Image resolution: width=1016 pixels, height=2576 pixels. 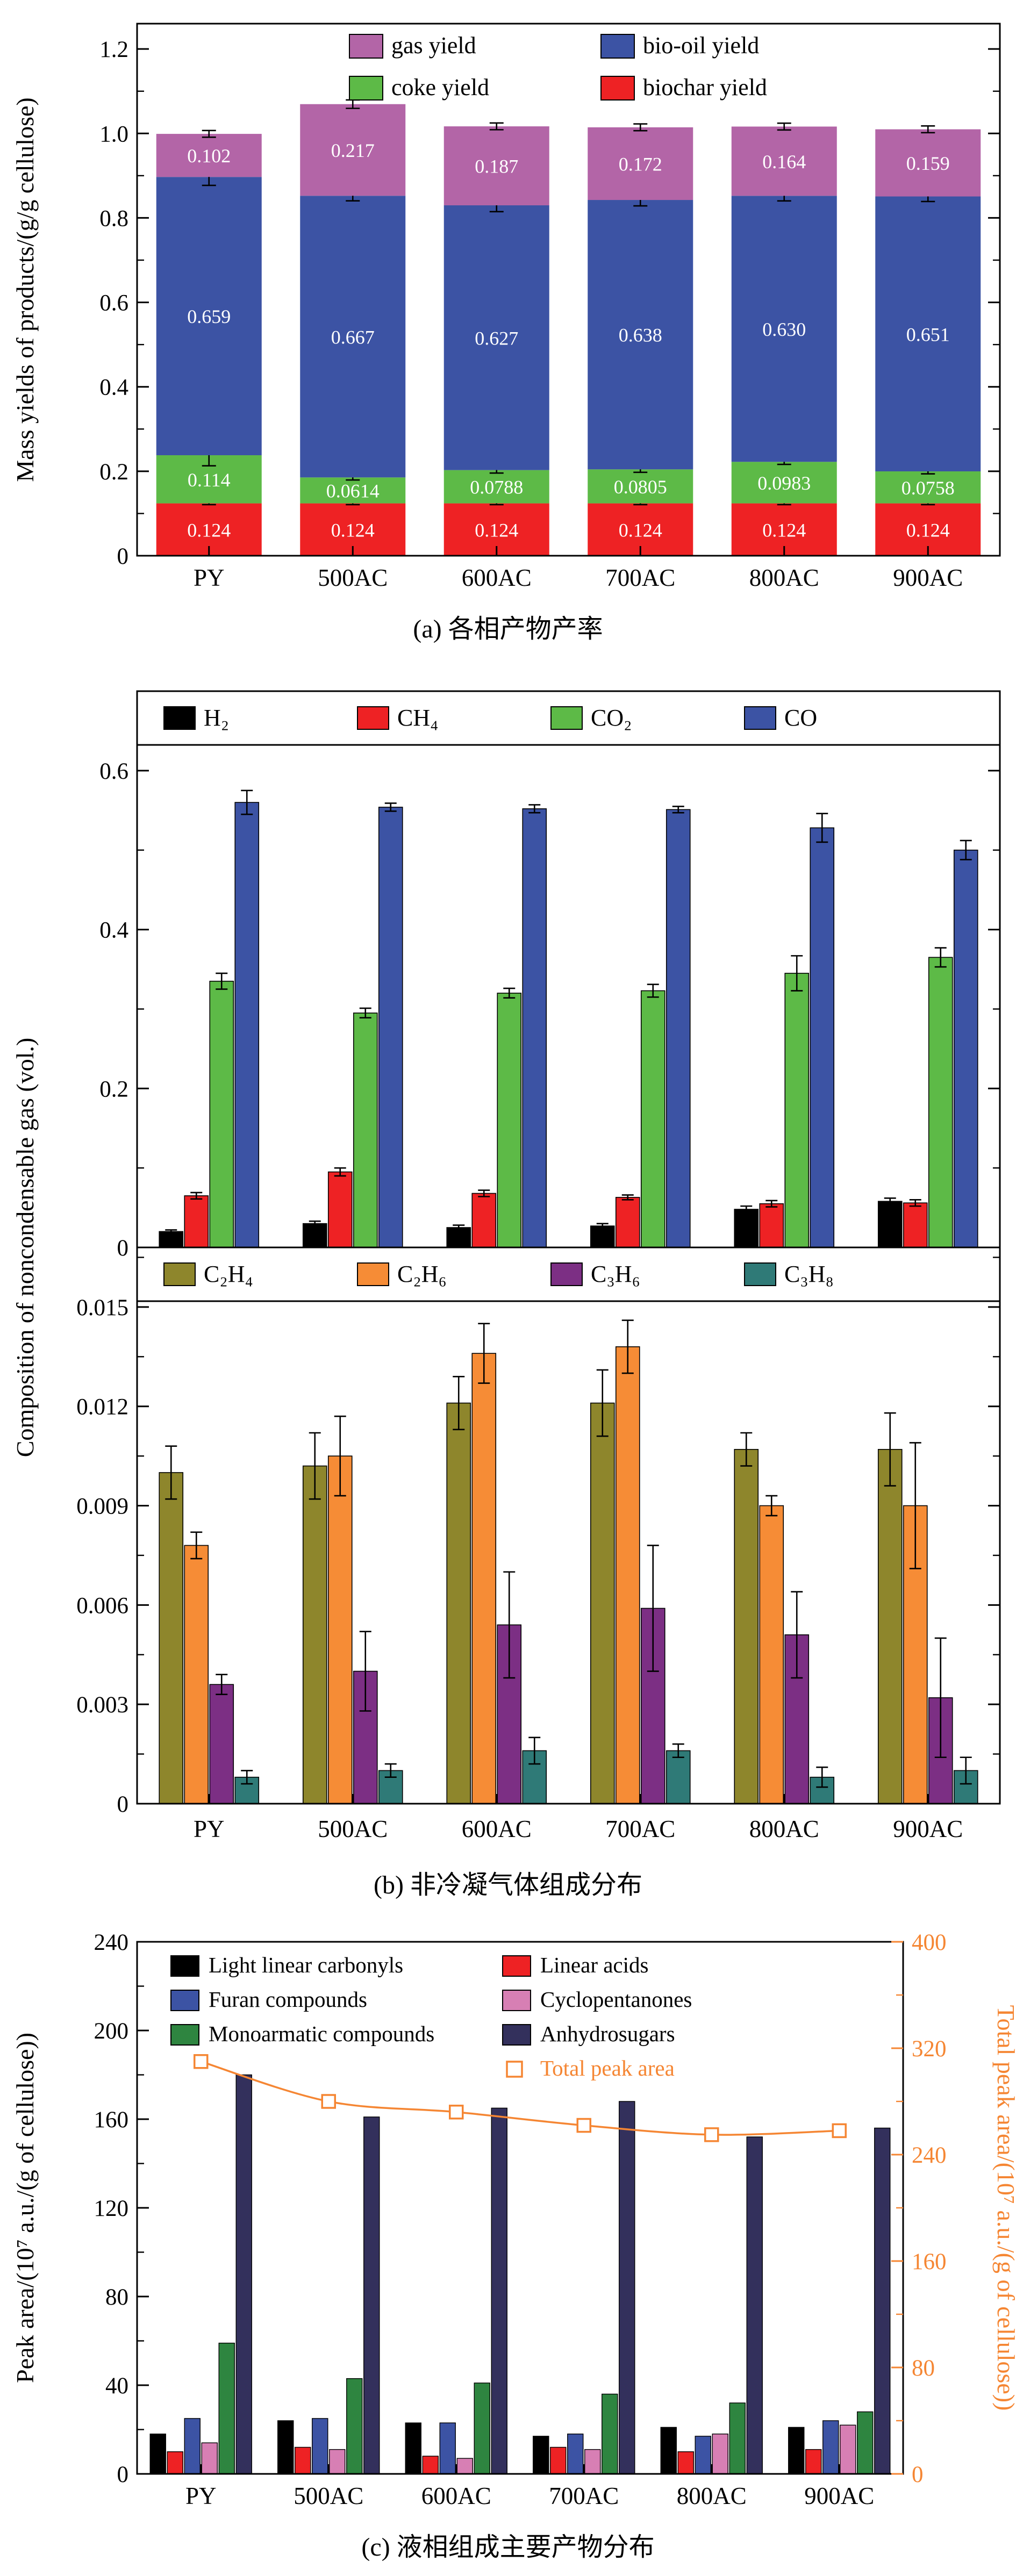 I want to click on y-tick-label: 120, so click(x=111, y=2208).